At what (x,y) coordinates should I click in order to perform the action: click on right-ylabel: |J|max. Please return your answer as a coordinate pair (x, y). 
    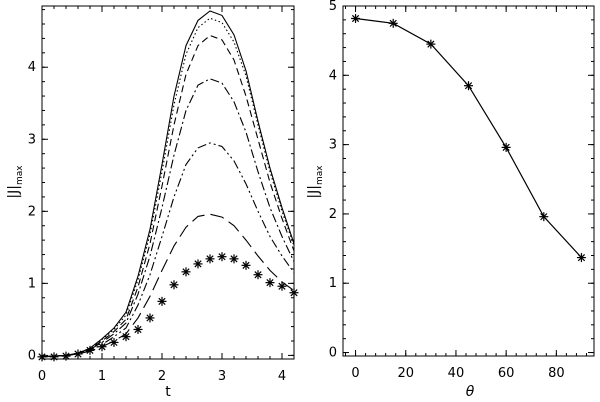
    Looking at the image, I should click on (315, 182).